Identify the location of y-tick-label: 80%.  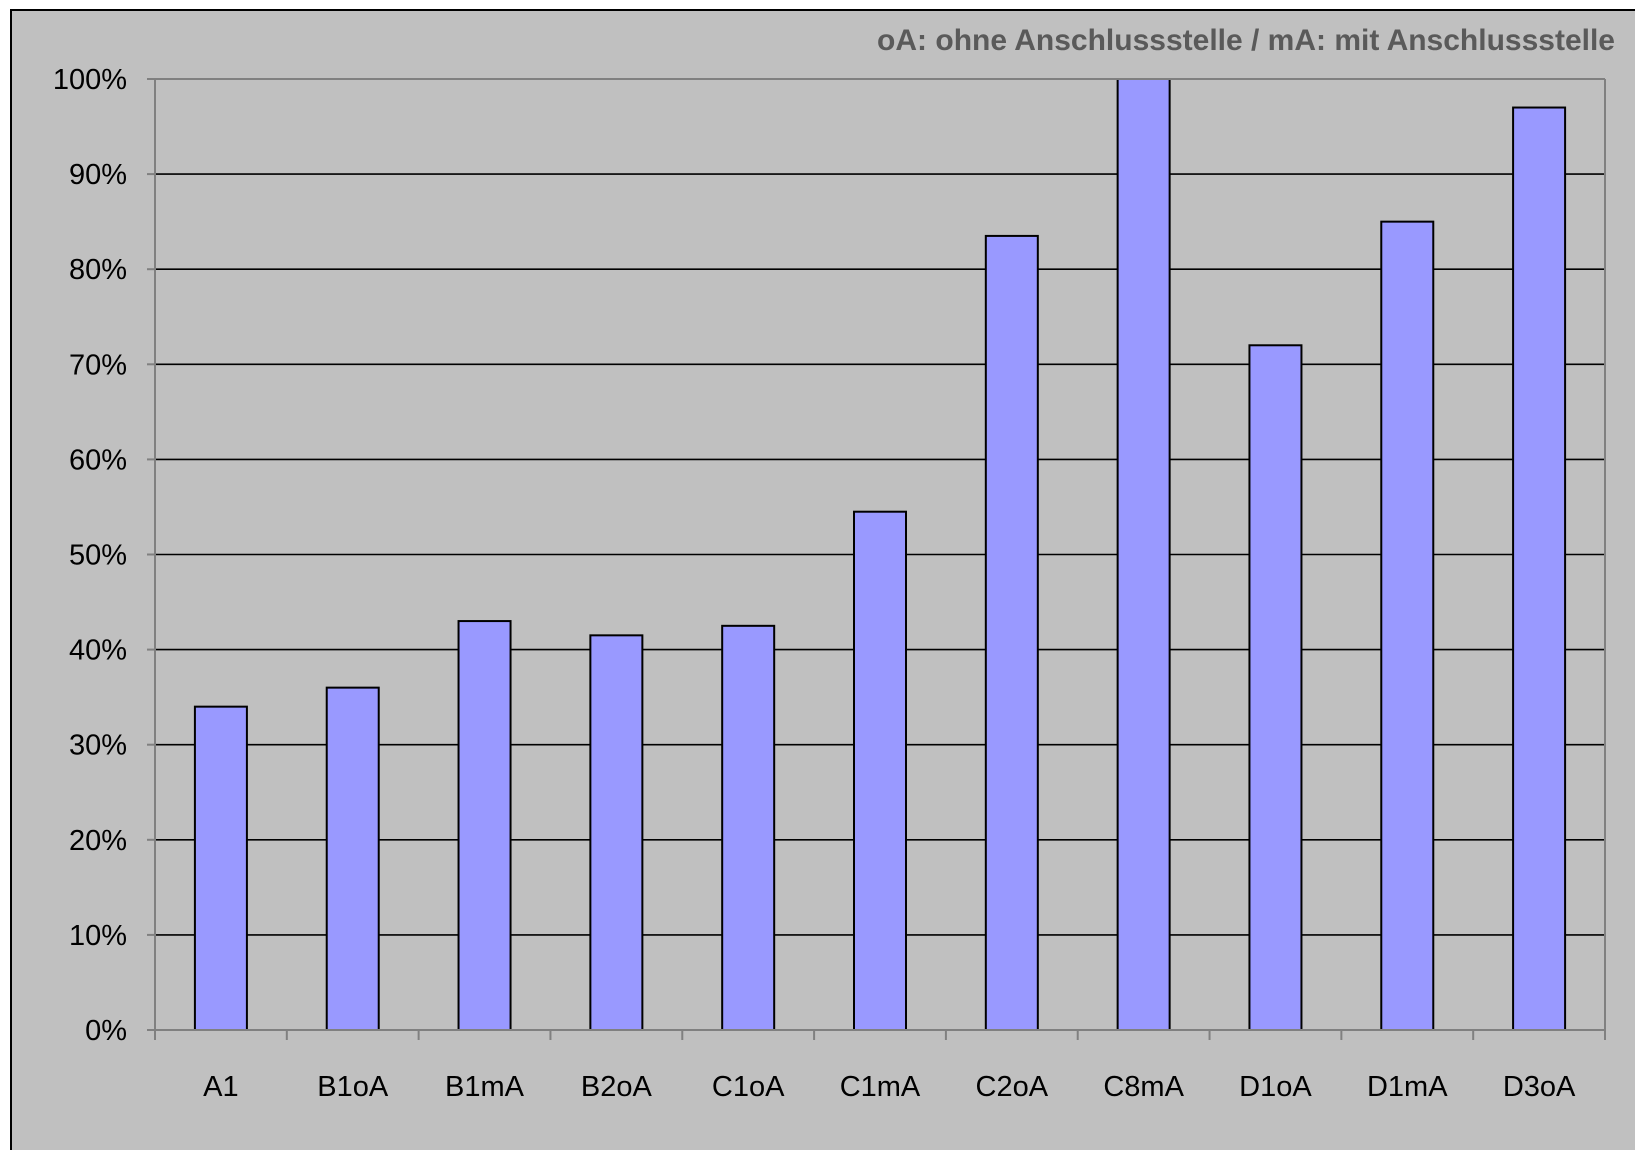
(98, 270).